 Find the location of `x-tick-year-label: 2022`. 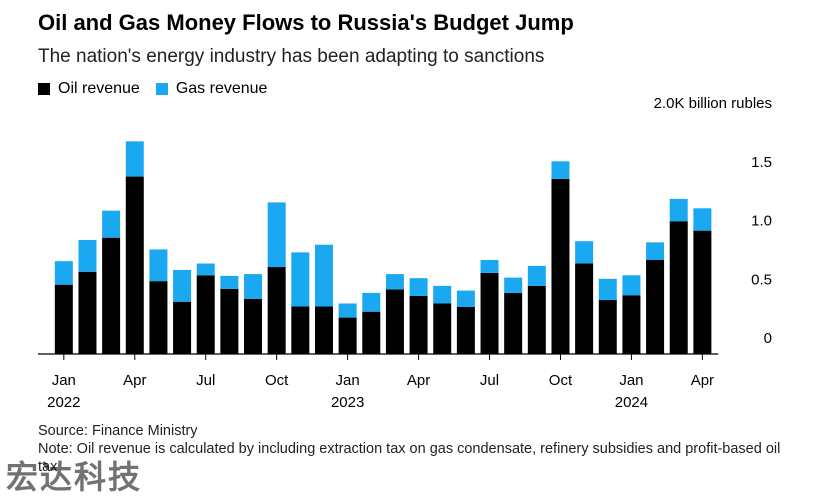

x-tick-year-label: 2022 is located at coordinates (63, 402).